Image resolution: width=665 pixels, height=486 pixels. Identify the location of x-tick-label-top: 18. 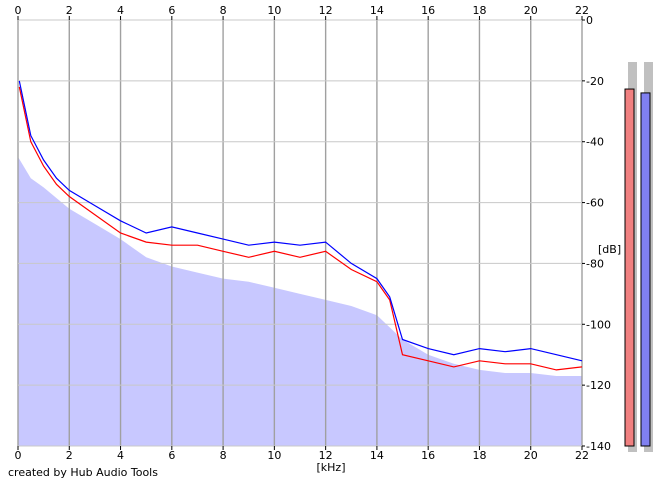
(479, 10).